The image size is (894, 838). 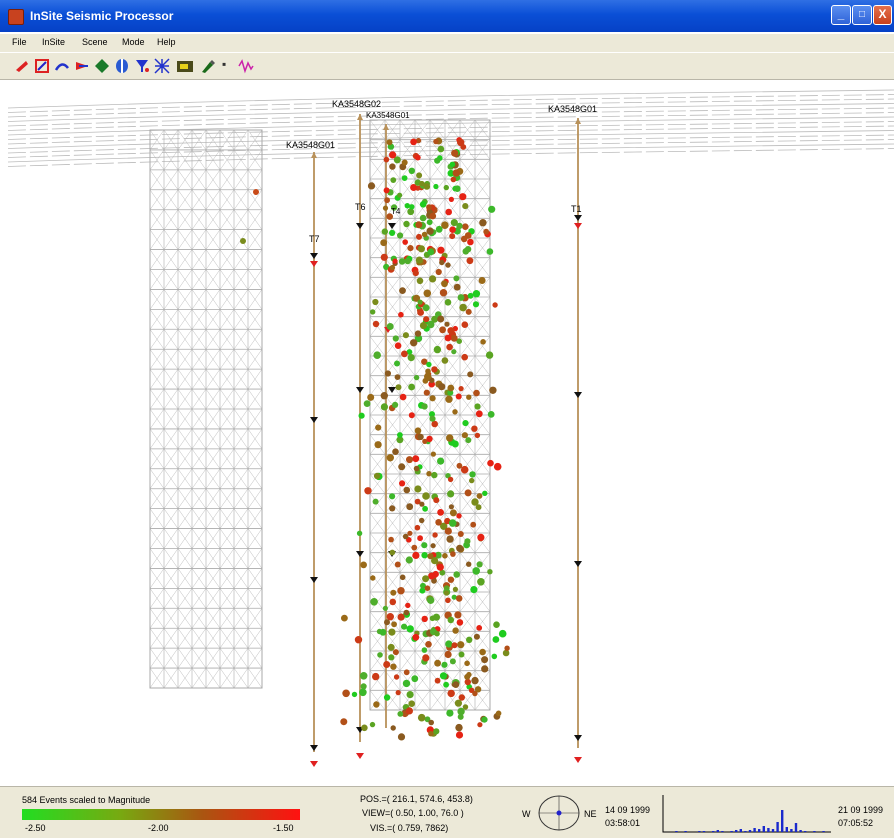 What do you see at coordinates (208, 66) in the screenshot?
I see `brush-icon` at bounding box center [208, 66].